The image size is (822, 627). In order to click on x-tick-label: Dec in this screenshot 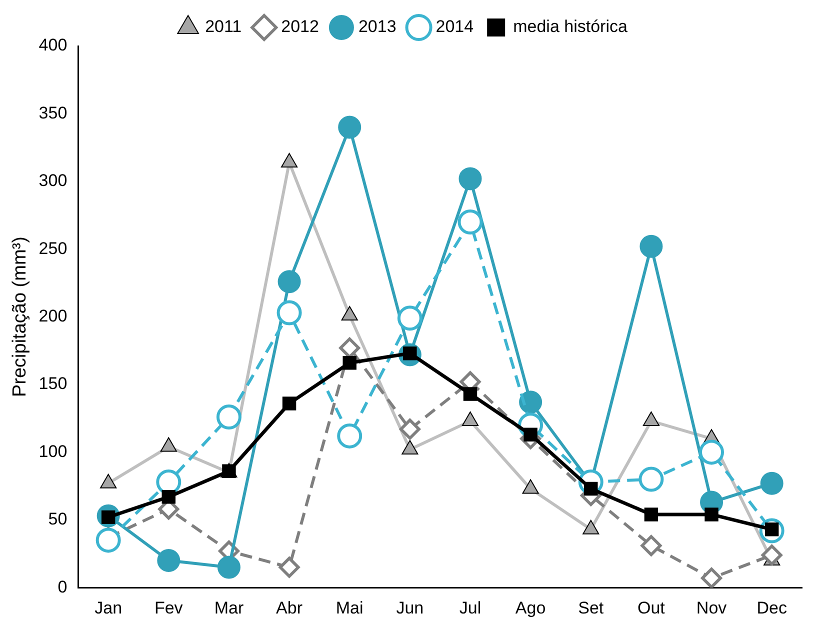, I will do `click(772, 608)`.